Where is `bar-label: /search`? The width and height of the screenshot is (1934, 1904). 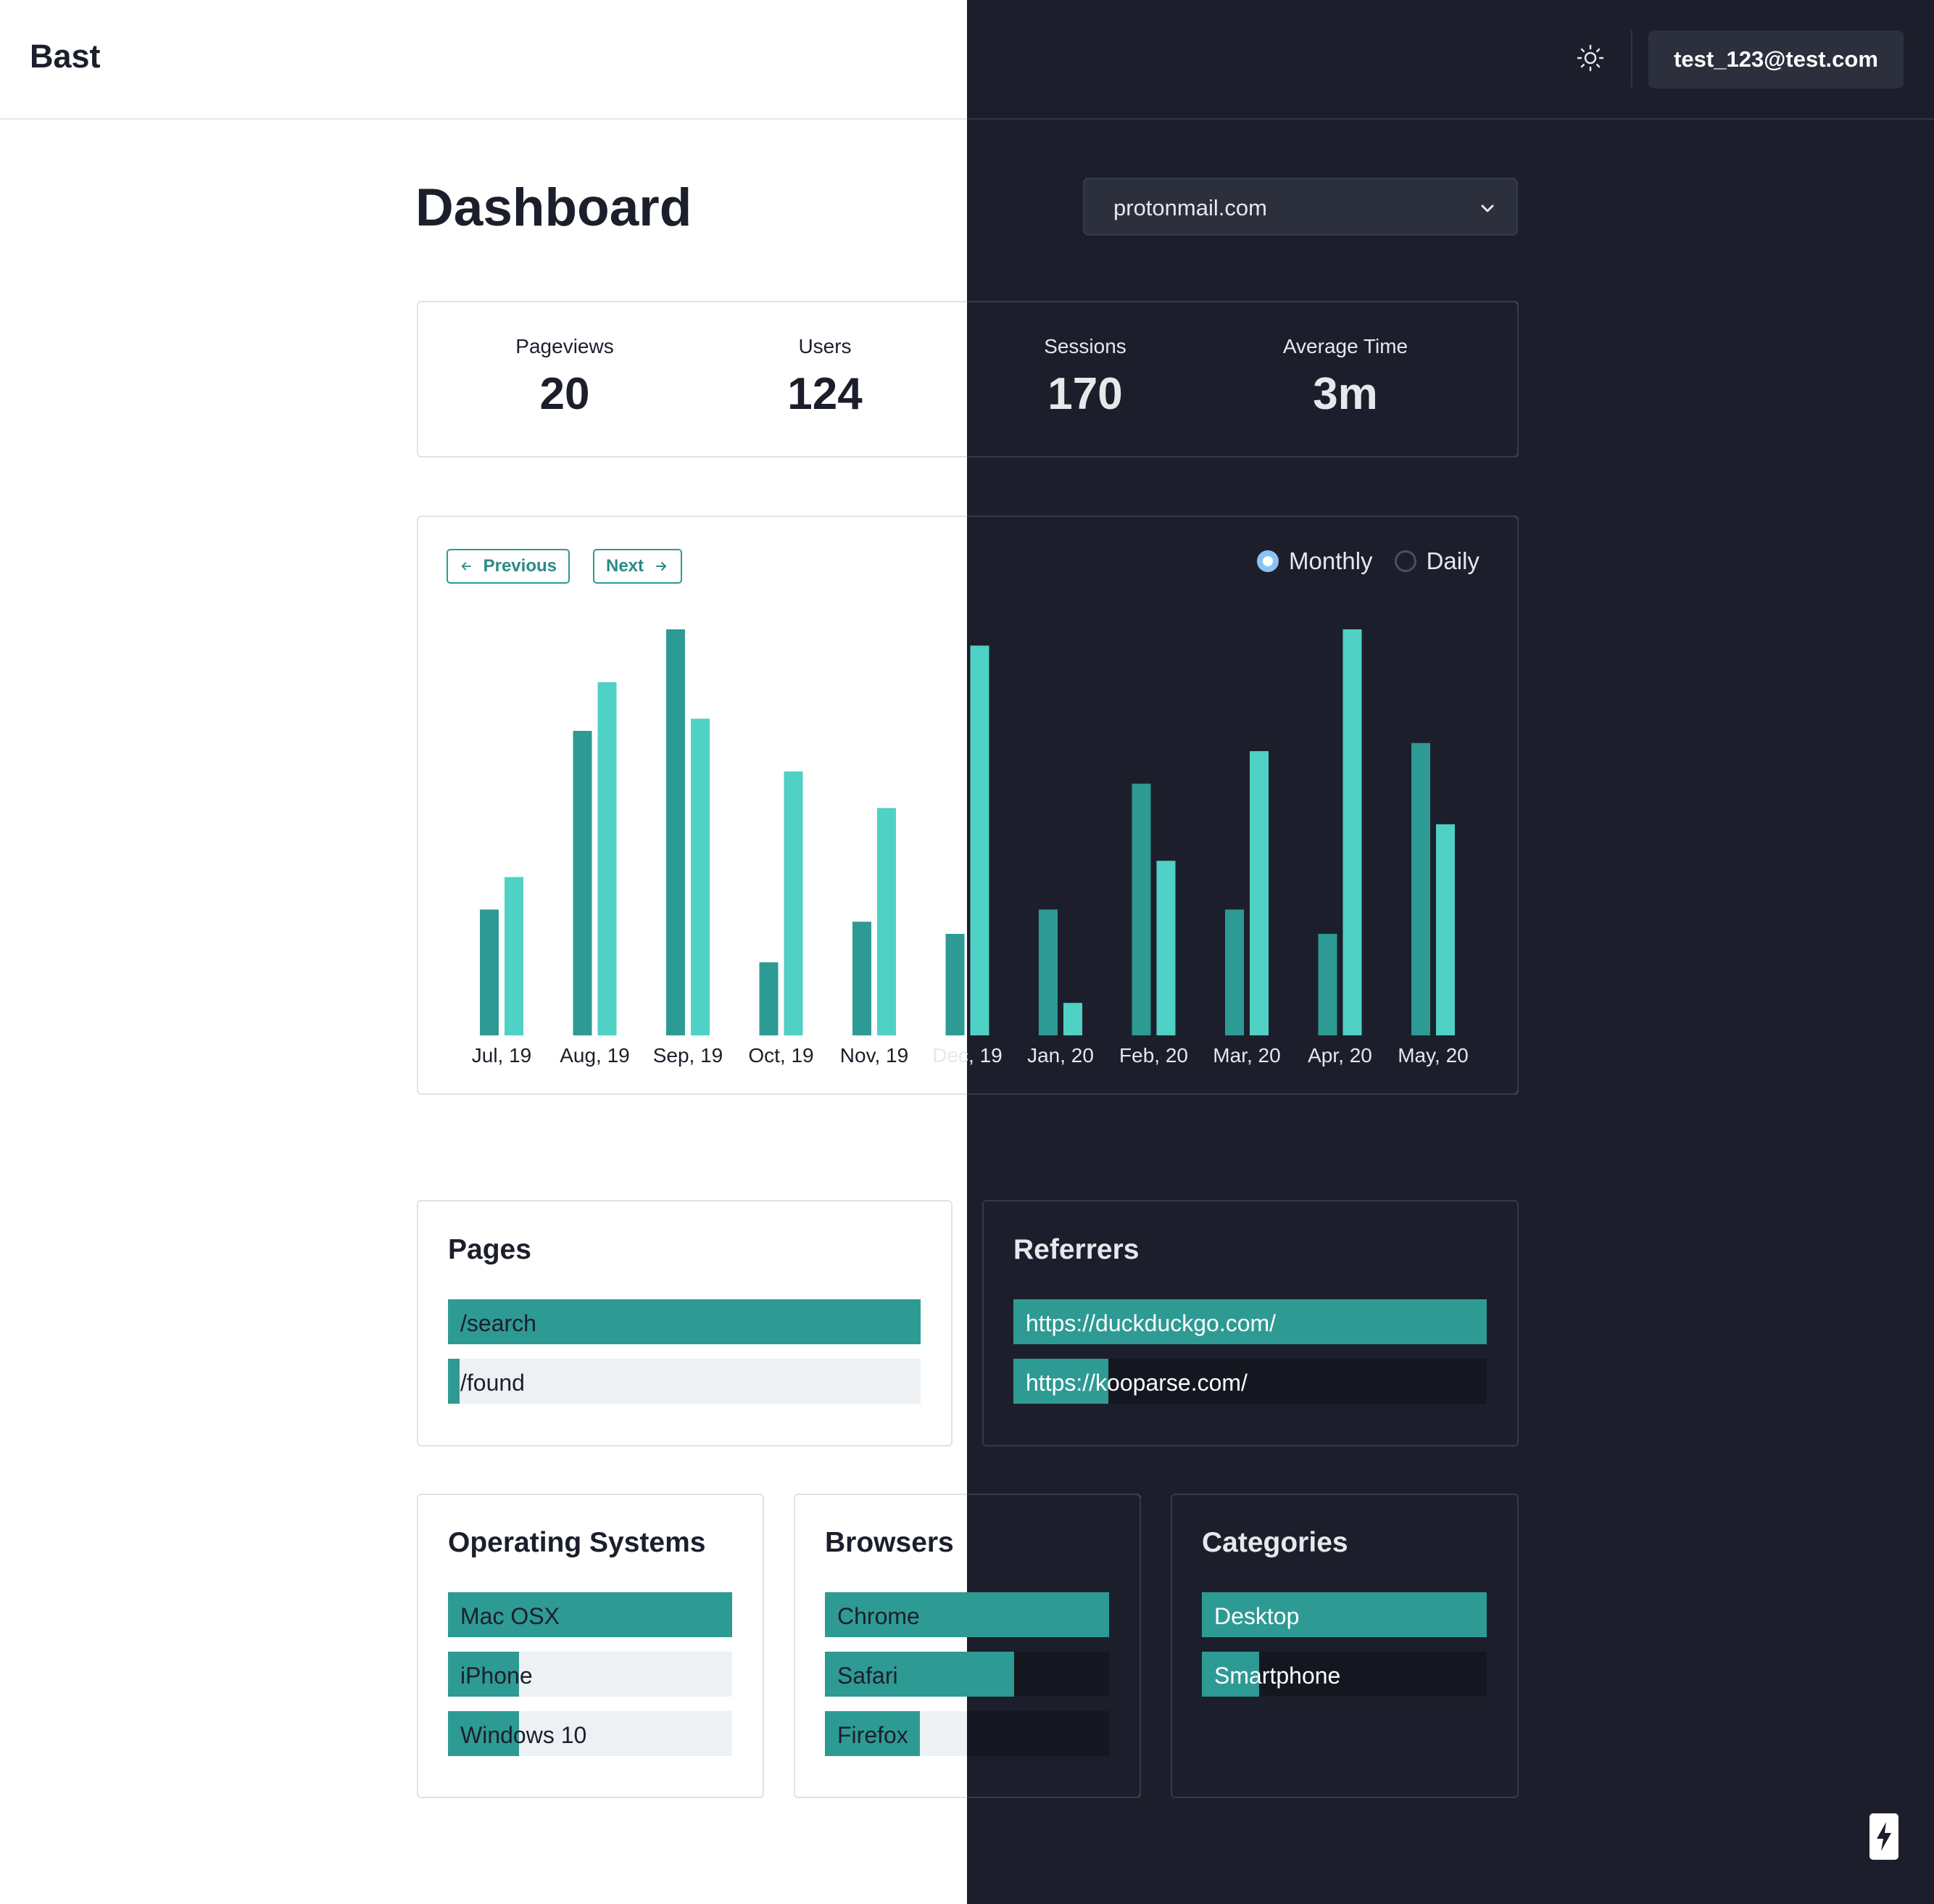 bar-label: /search is located at coordinates (498, 1323).